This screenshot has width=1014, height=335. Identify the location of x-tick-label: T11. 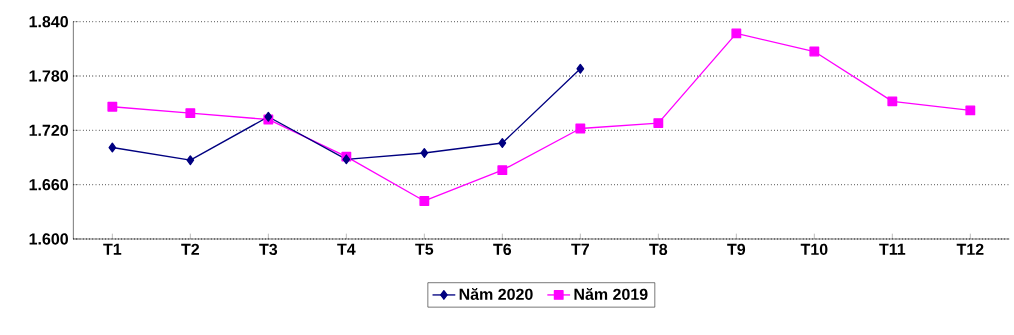
(892, 249).